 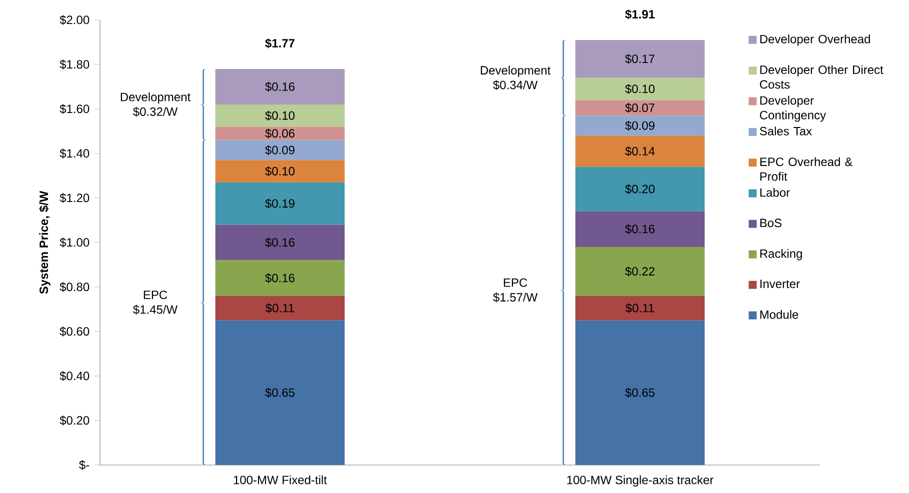 What do you see at coordinates (75, 376) in the screenshot?
I see `y-tick-label: $0.40` at bounding box center [75, 376].